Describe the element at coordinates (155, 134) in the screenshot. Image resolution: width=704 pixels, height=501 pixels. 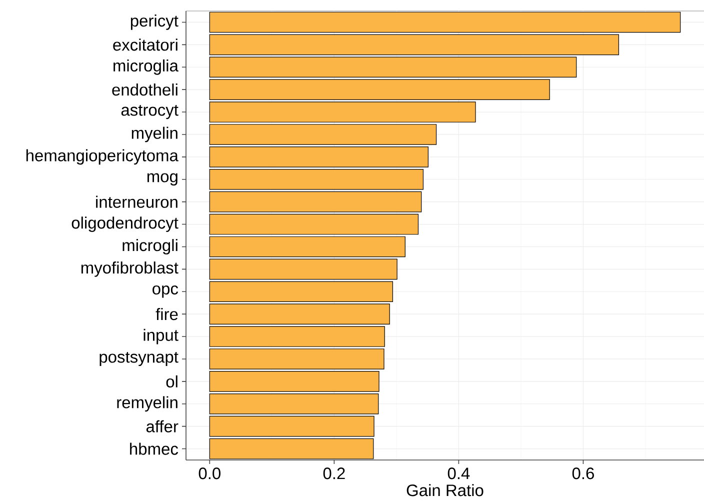
I see `y-tick-label: myelin` at that location.